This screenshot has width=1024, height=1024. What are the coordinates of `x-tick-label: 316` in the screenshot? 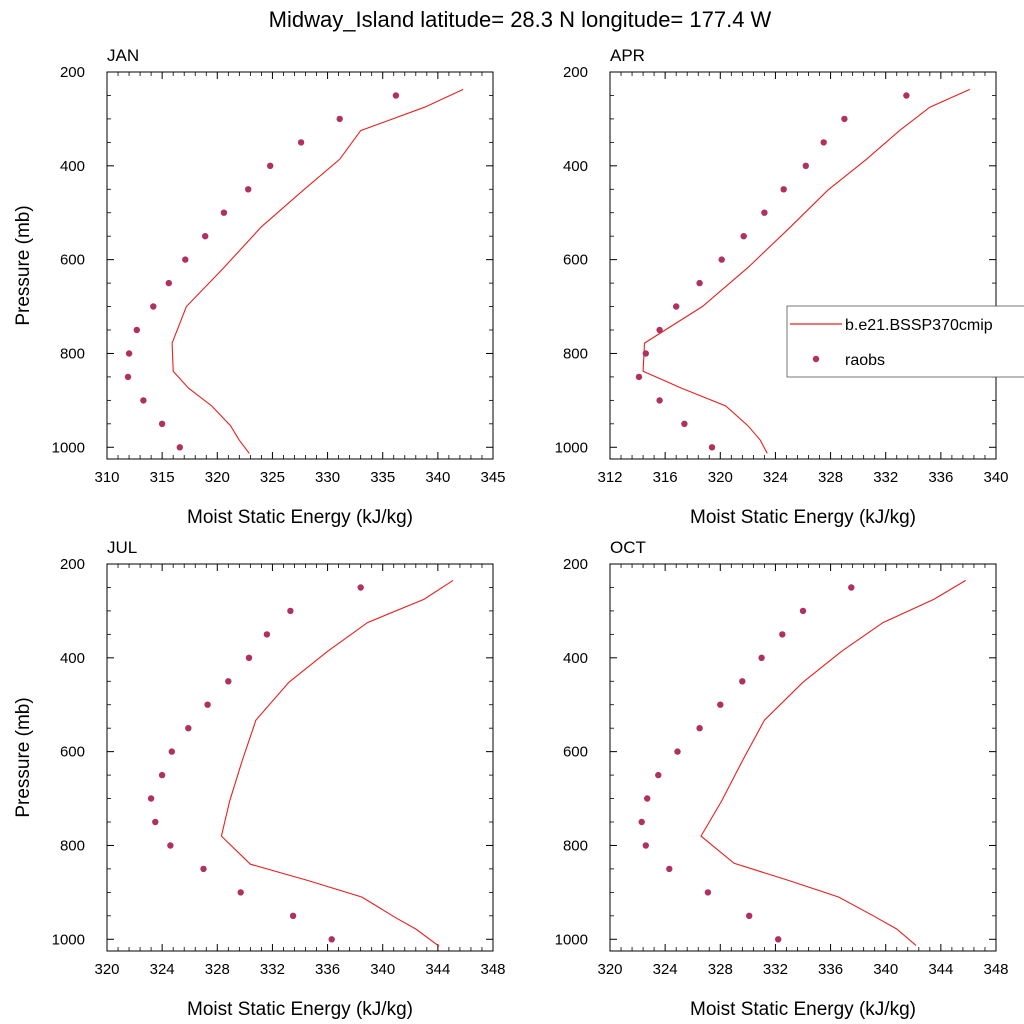 It's located at (665, 477).